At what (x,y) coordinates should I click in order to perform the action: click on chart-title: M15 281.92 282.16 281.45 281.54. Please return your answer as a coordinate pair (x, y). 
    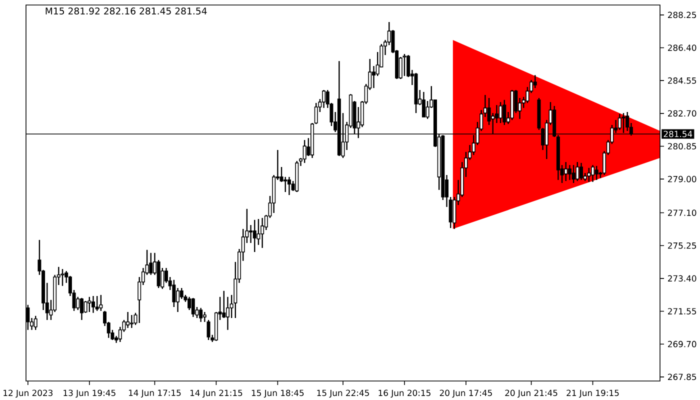
    Looking at the image, I should click on (126, 11).